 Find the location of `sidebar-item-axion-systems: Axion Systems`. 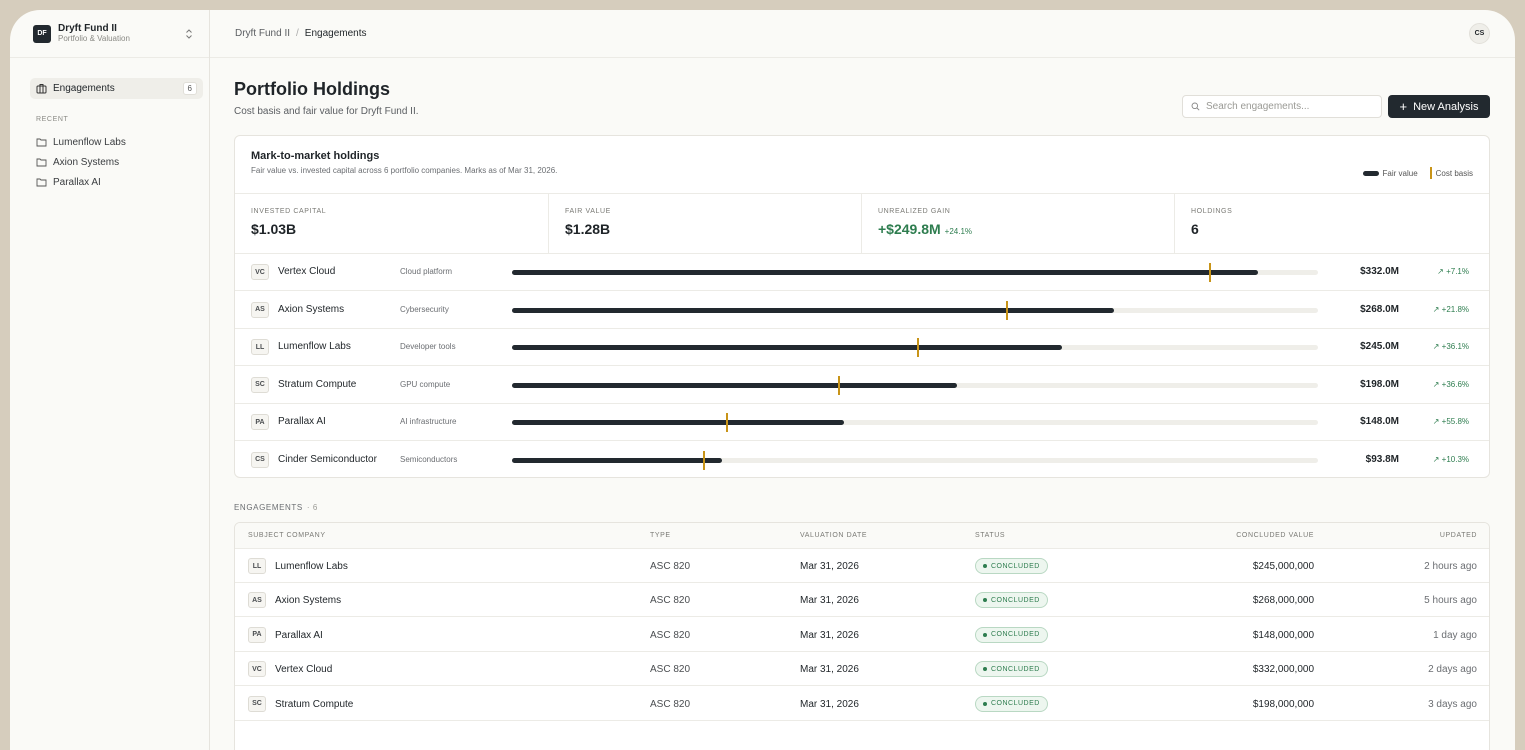

sidebar-item-axion-systems: Axion Systems is located at coordinates (81, 162).